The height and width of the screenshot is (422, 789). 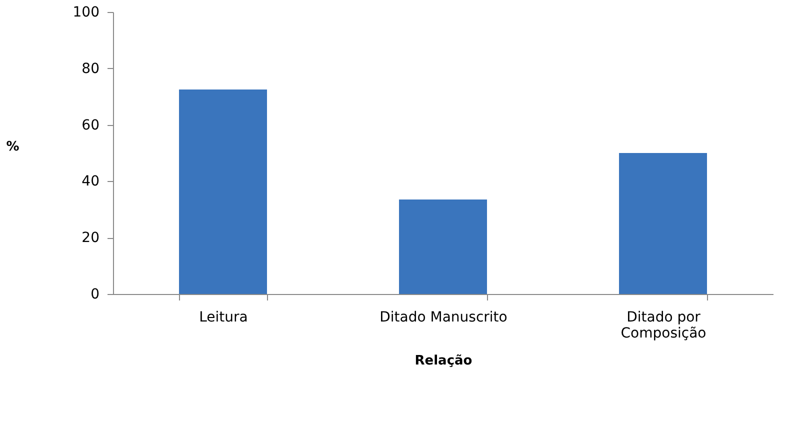 What do you see at coordinates (95, 294) in the screenshot?
I see `y-tick-label: 0` at bounding box center [95, 294].